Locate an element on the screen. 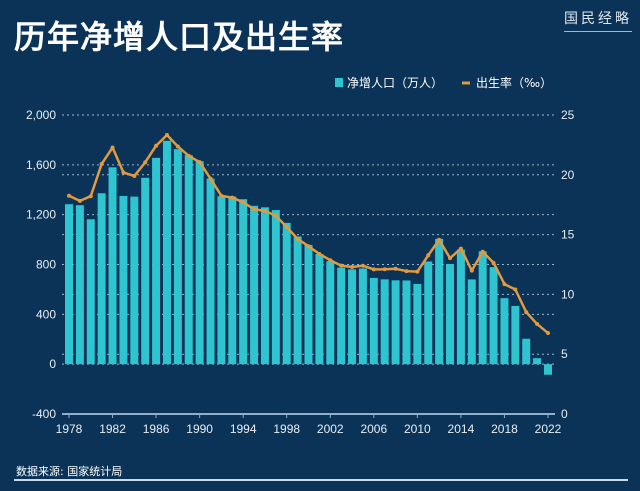 This screenshot has height=491, width=640. x-tick-label: 2006 is located at coordinates (373, 429).